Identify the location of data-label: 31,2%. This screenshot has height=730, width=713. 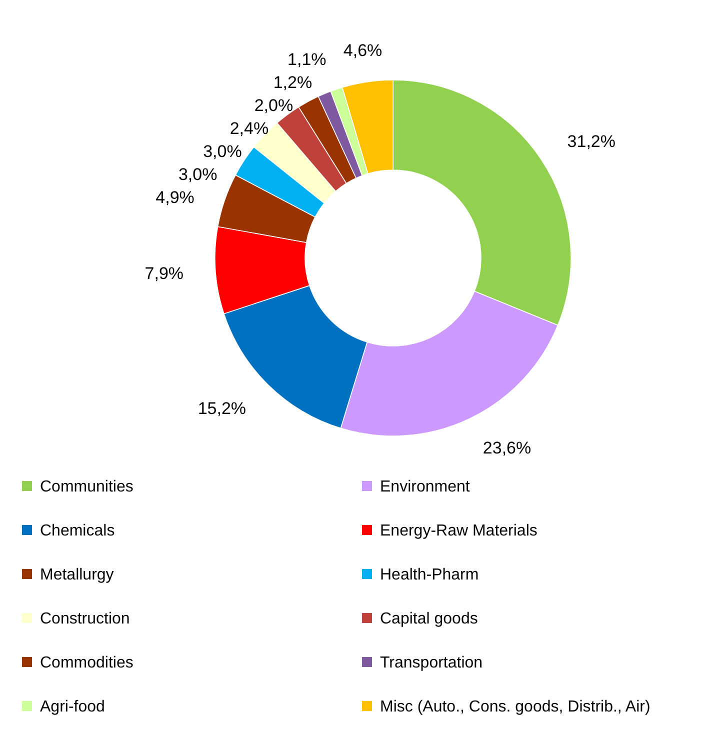
(591, 141).